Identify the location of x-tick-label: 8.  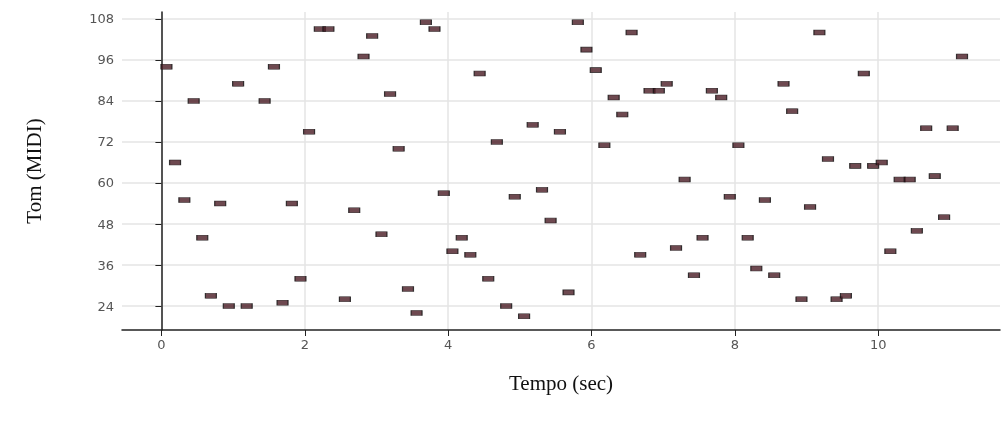
(734, 344).